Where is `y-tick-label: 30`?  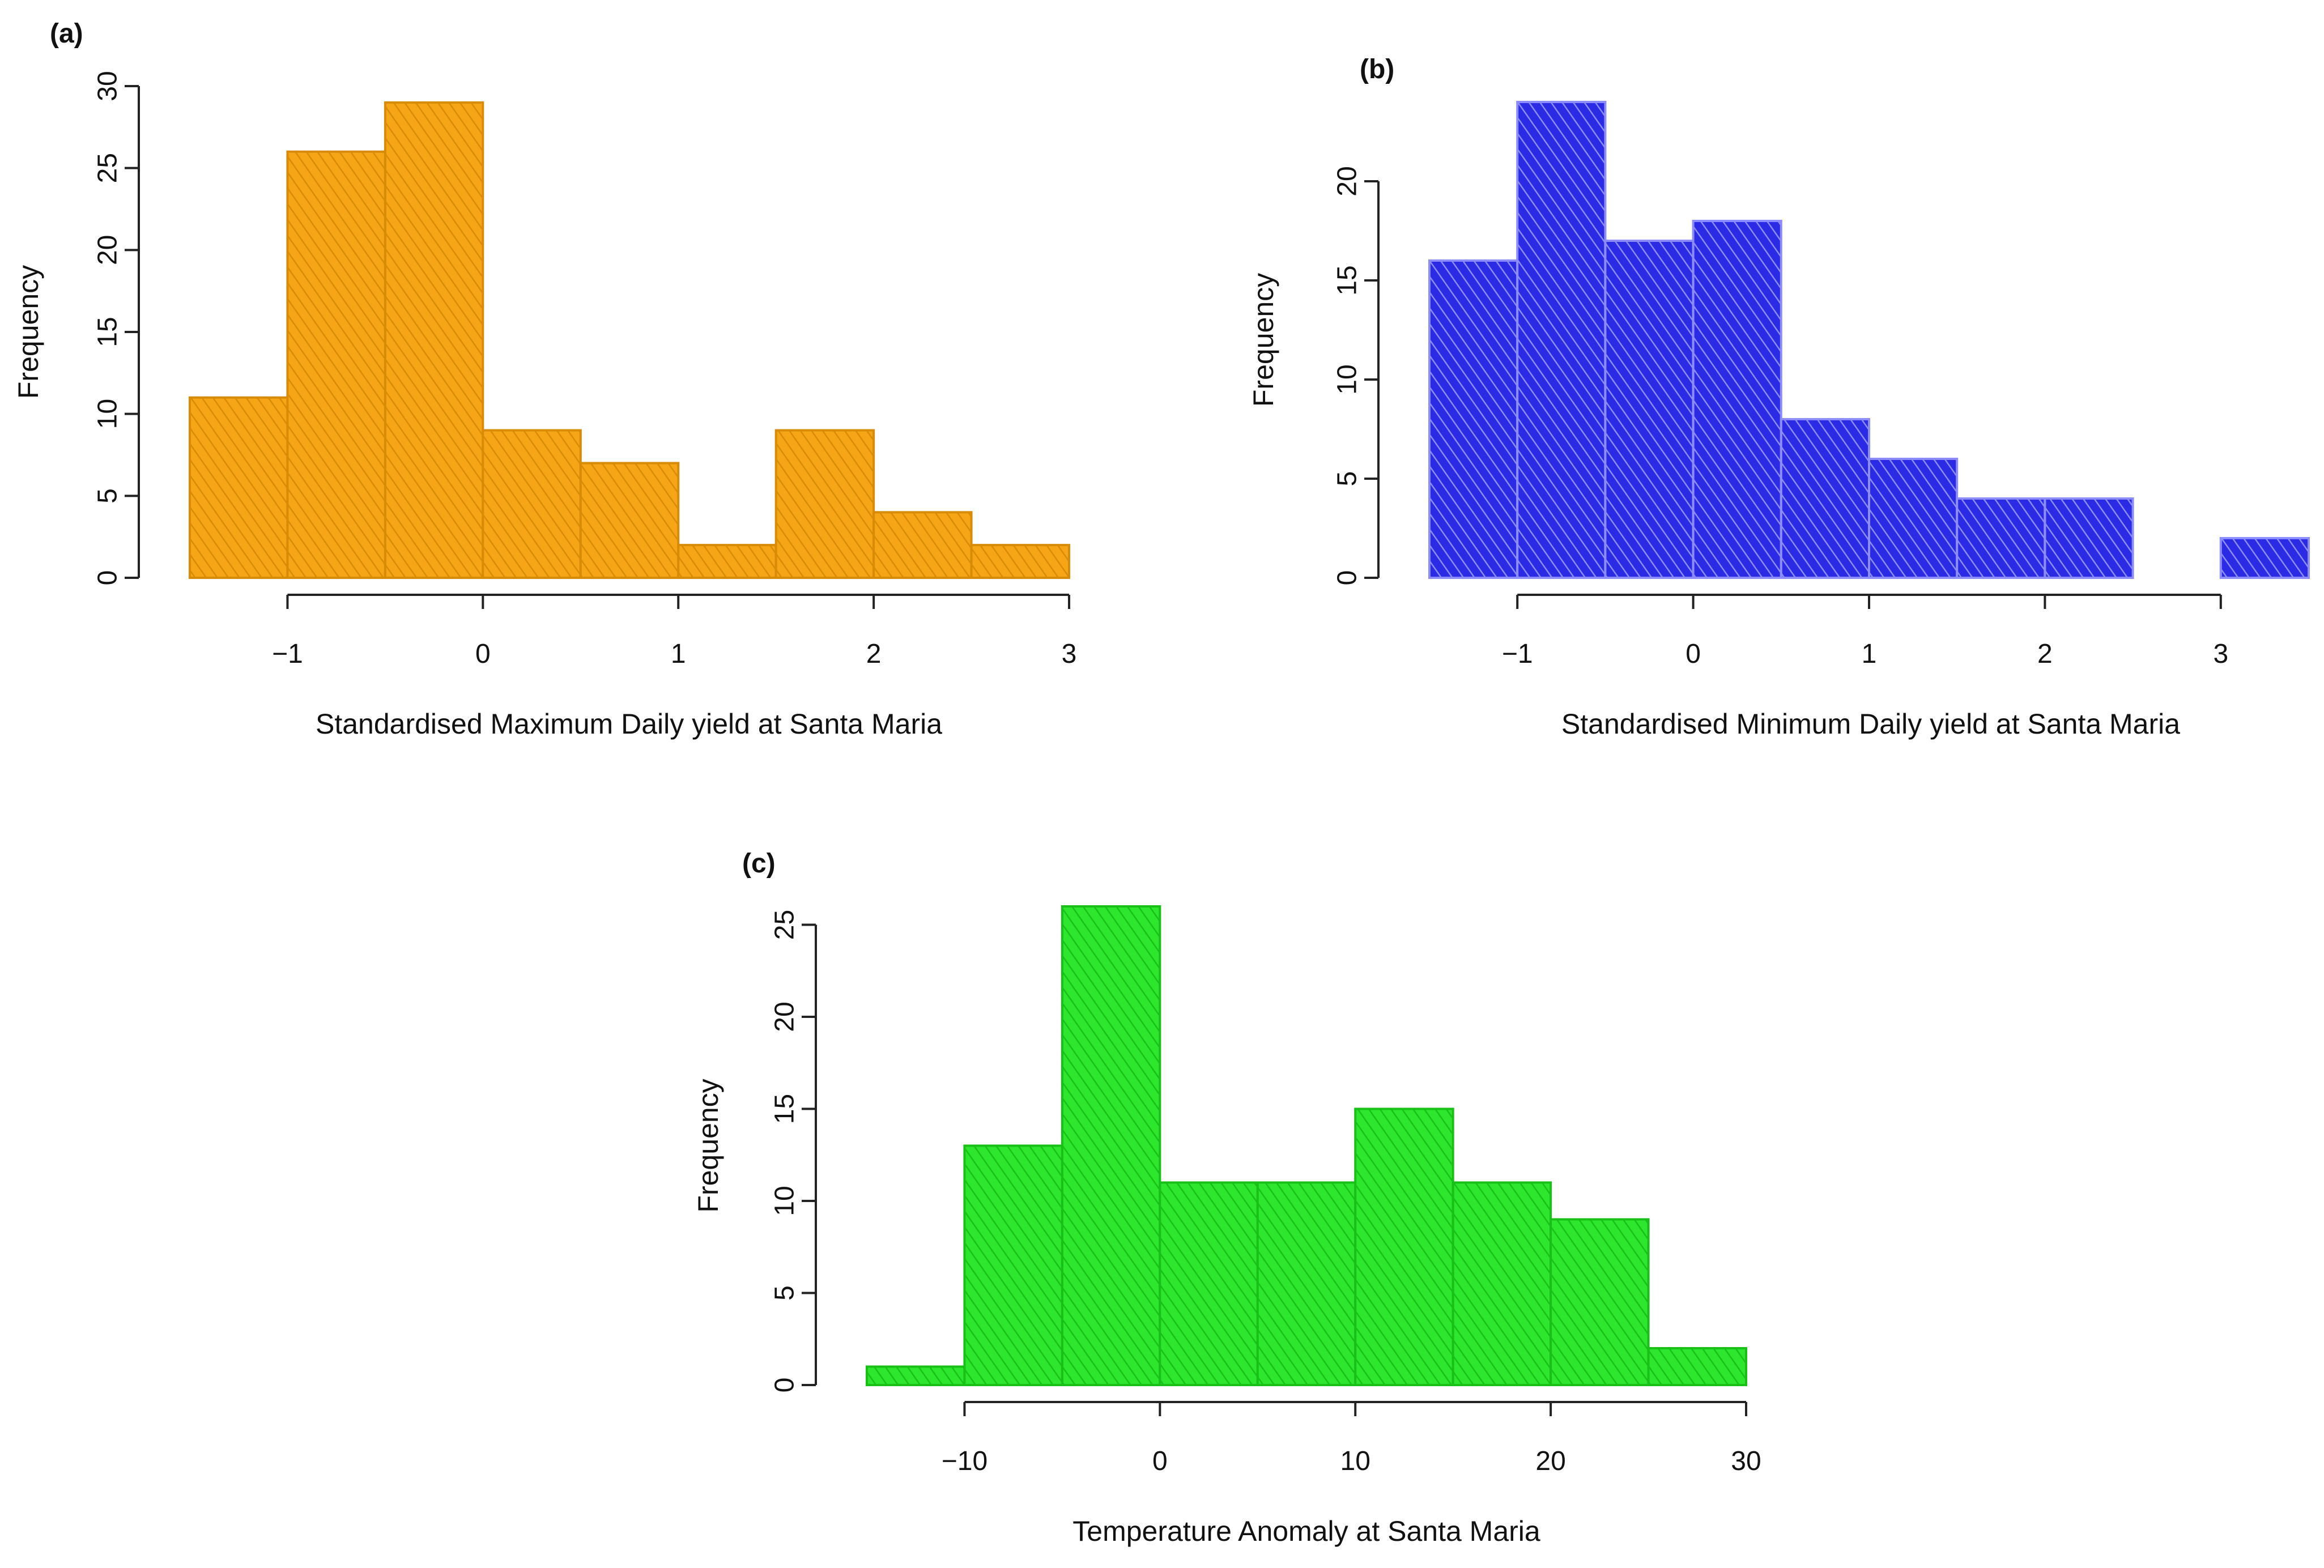
y-tick-label: 30 is located at coordinates (108, 86).